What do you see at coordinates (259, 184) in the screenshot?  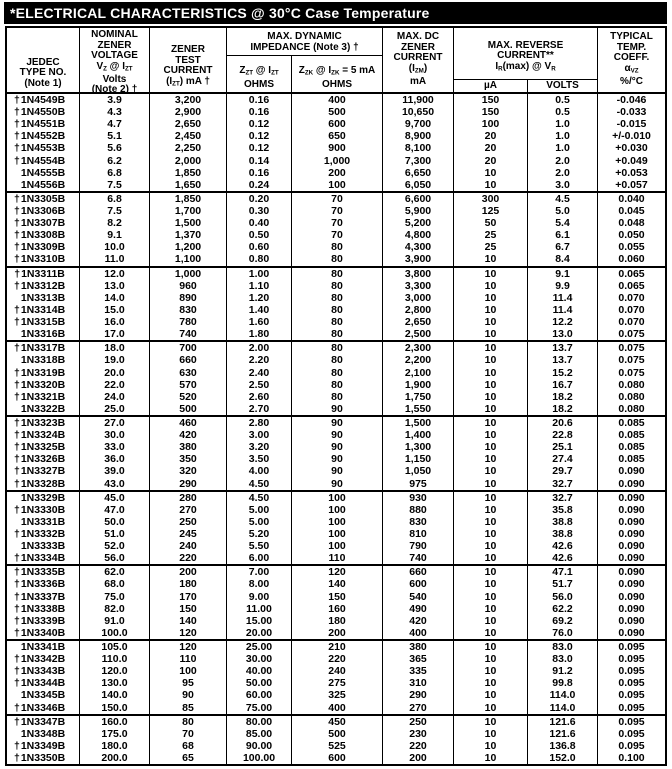 I see `cell-zzt-impedance: 0.24` at bounding box center [259, 184].